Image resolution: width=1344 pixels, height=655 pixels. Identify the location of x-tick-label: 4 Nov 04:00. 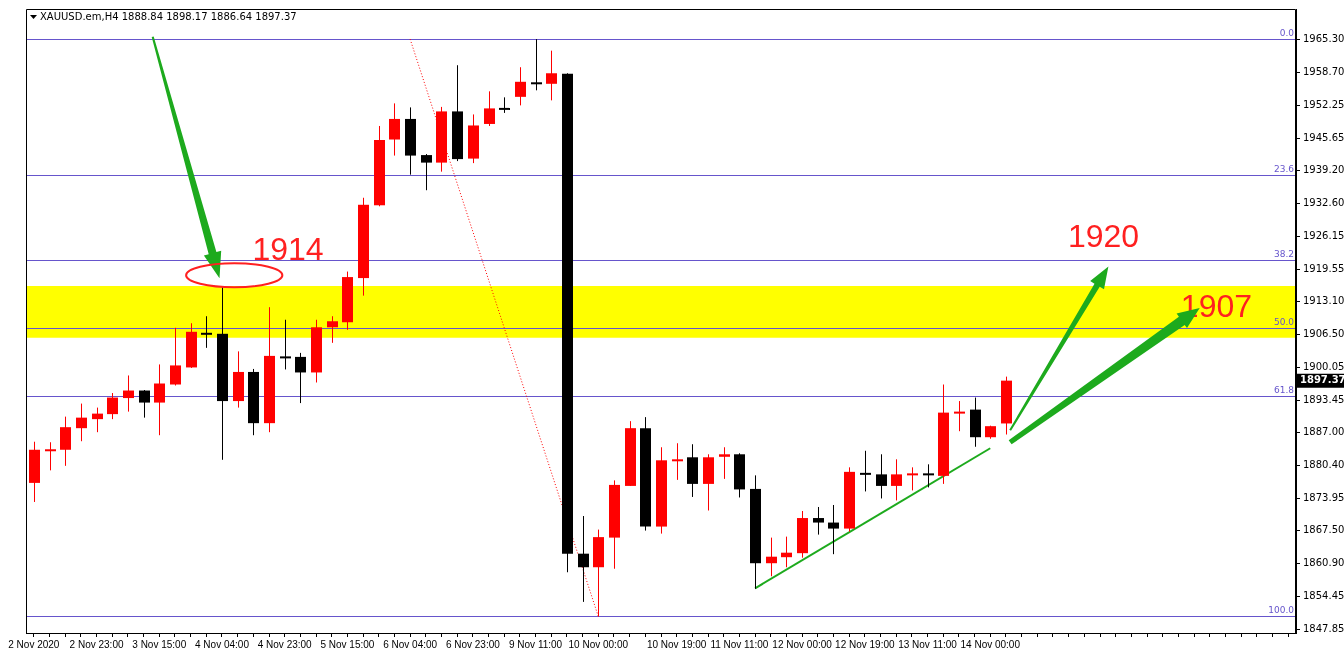
(222, 644).